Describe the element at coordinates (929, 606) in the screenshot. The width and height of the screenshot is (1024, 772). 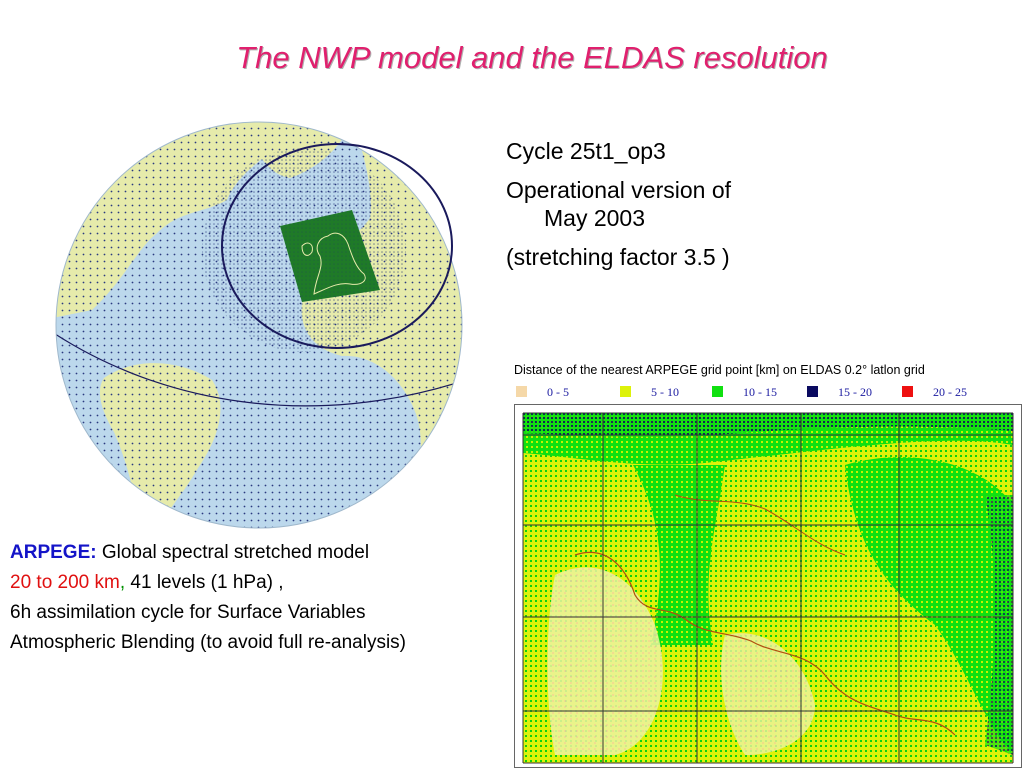
I see `map-green-swirl-east` at that location.